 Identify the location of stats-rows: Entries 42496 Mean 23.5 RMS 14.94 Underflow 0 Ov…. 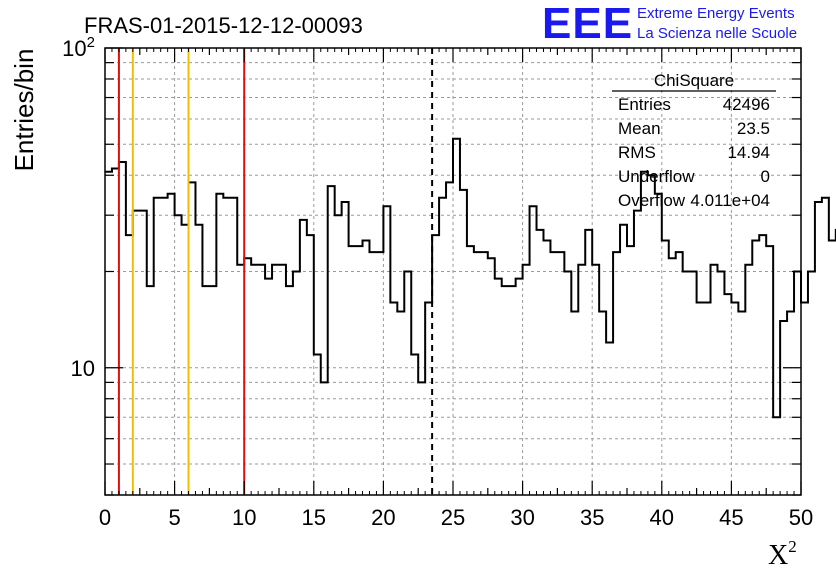
(694, 152).